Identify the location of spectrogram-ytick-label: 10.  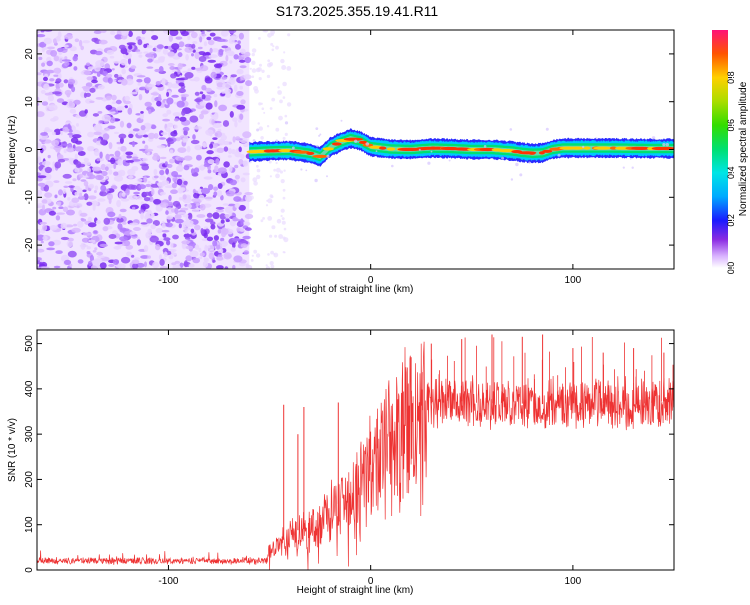
(29, 102).